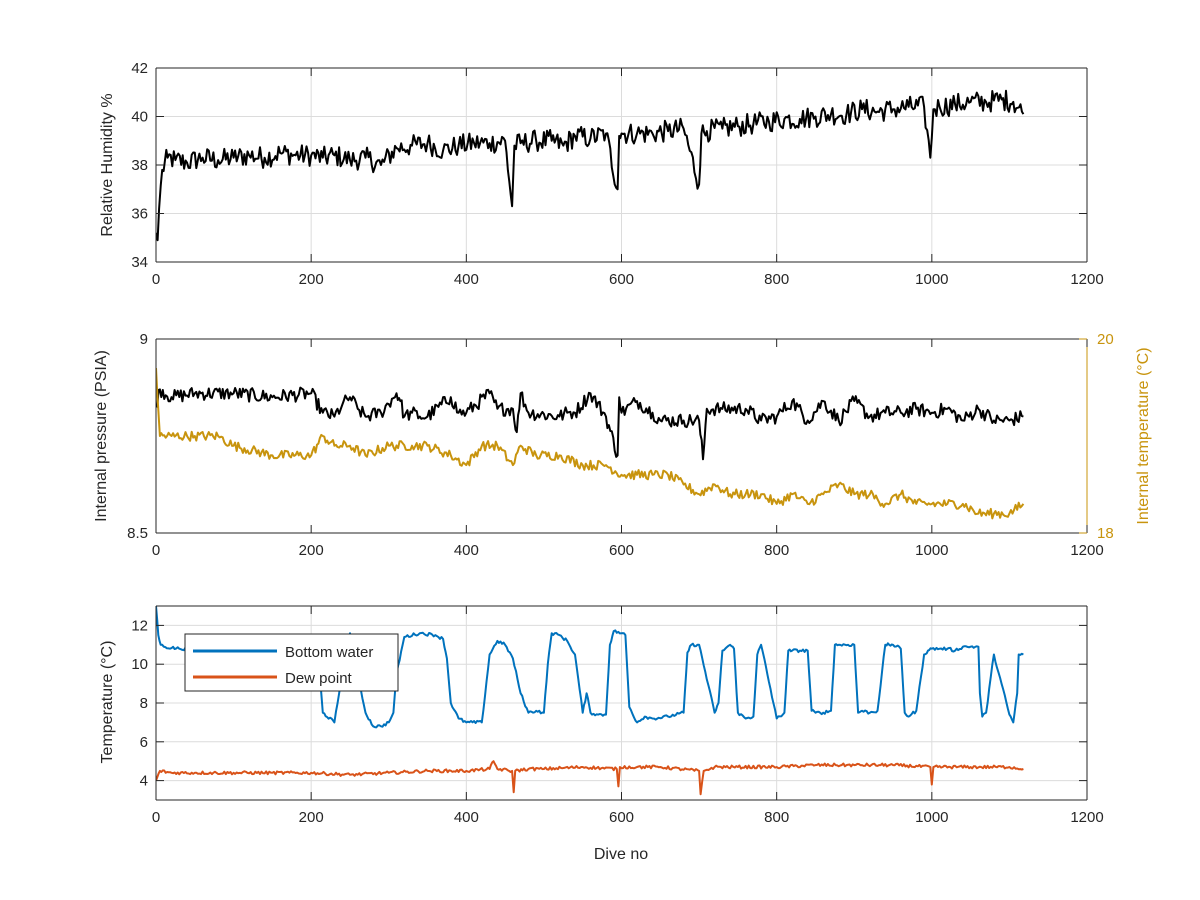  What do you see at coordinates (144, 742) in the screenshot?
I see `y-tick-label: 6` at bounding box center [144, 742].